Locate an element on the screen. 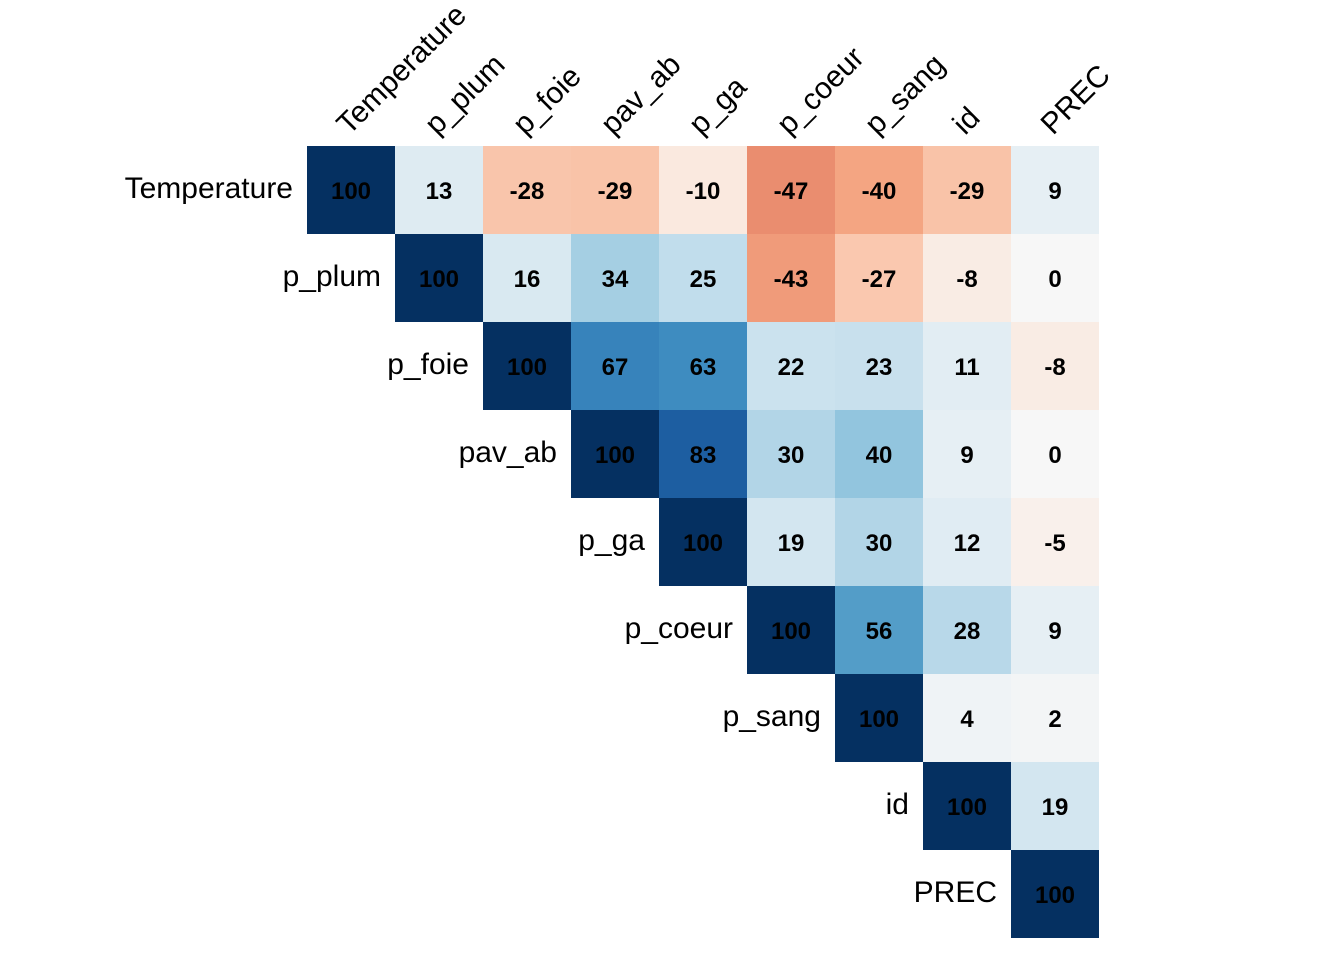 This screenshot has width=1344, height=960. cell-value-label: 13 is located at coordinates (439, 191).